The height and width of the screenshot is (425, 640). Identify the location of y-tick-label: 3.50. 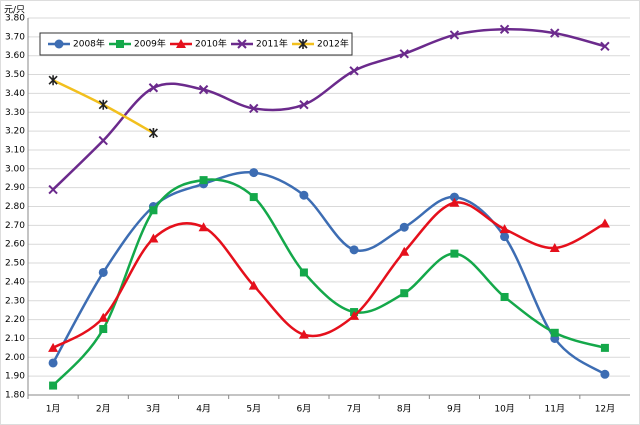
(15, 75).